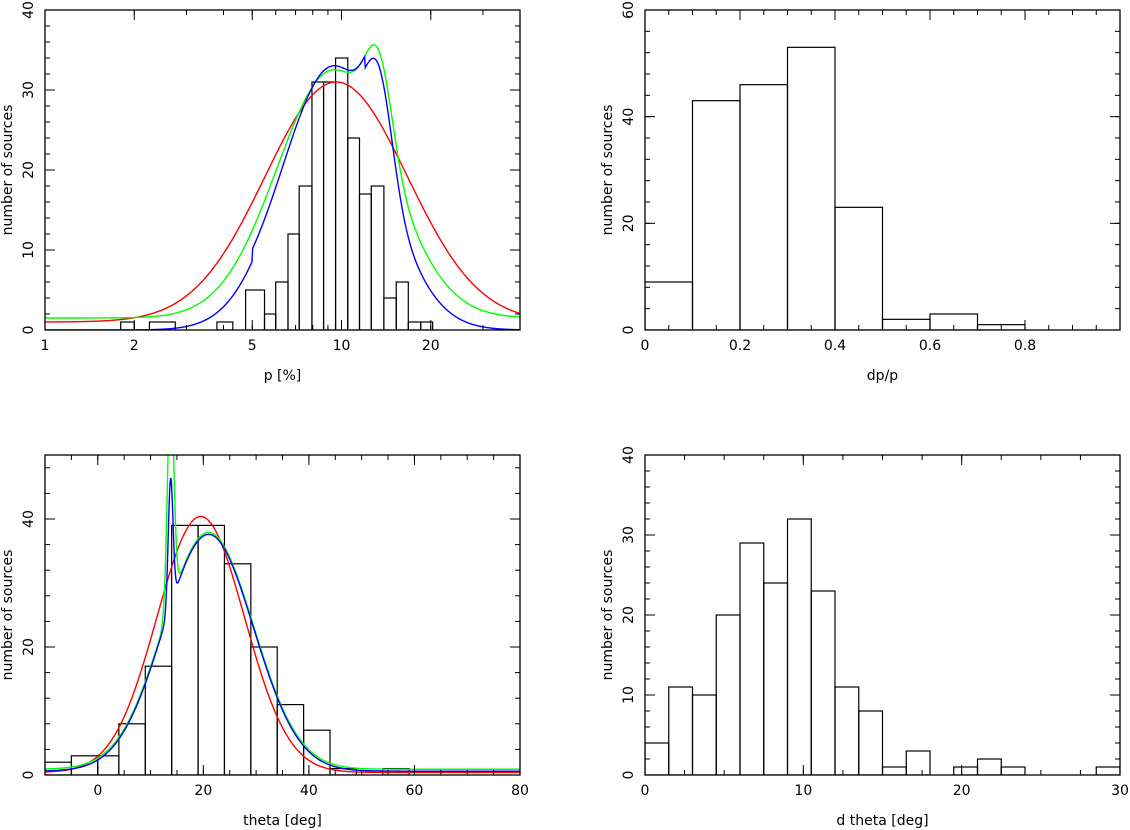 This screenshot has height=830, width=1130. I want to click on x-tick-label: 60, so click(415, 791).